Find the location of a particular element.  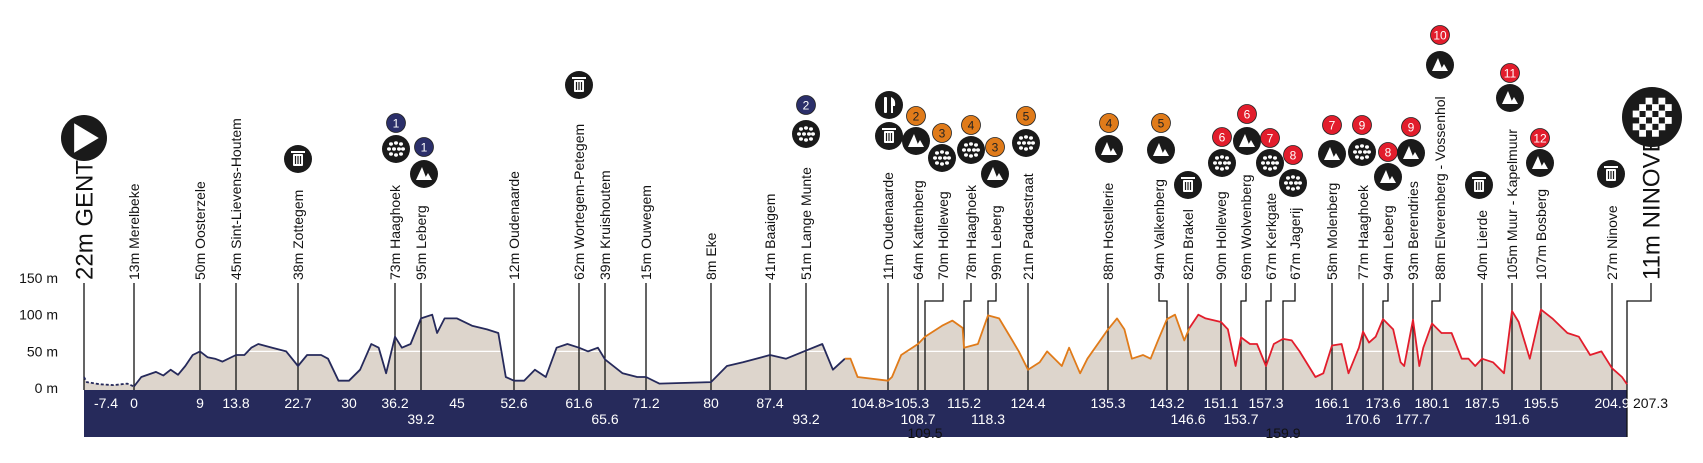

ranking-badge: 5 is located at coordinates (1026, 116).